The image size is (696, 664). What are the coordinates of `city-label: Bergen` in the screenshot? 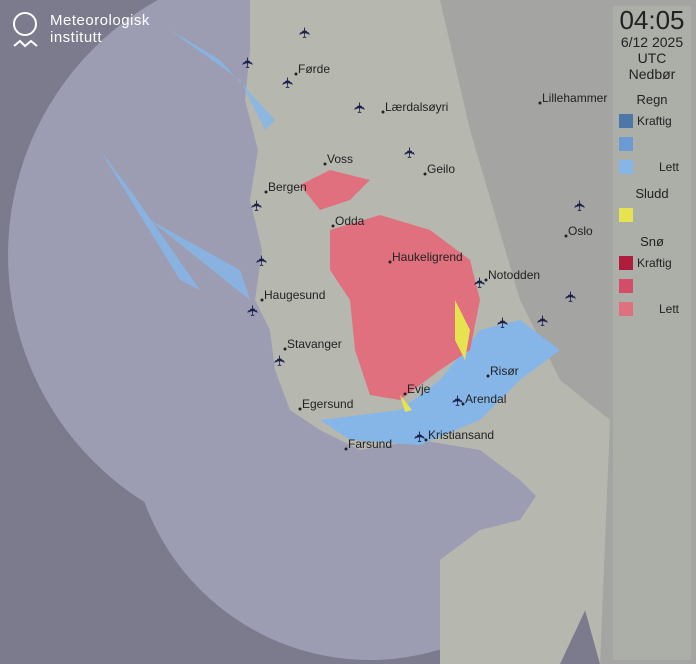 It's located at (287, 187).